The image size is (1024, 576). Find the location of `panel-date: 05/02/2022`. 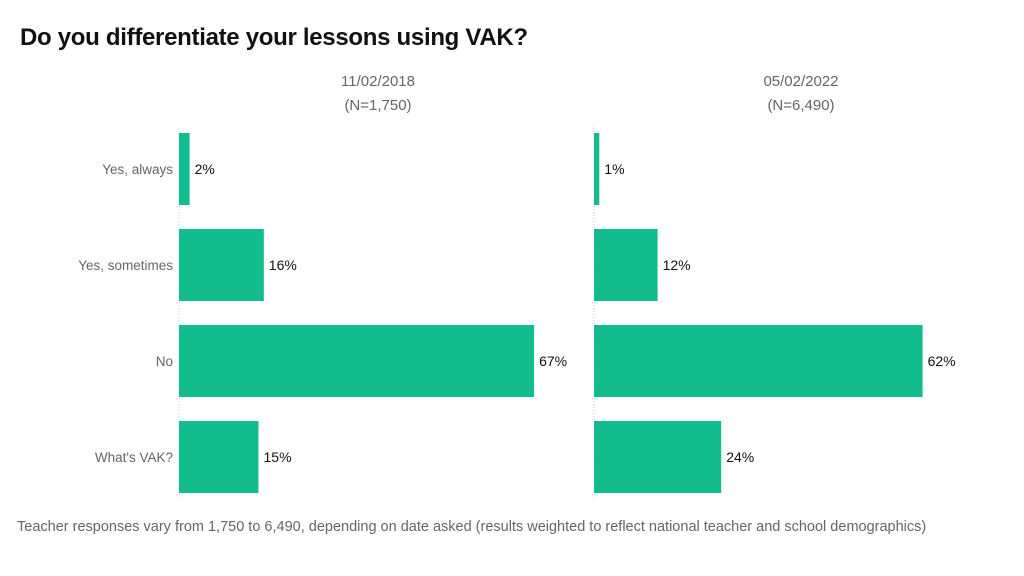

panel-date: 05/02/2022 is located at coordinates (801, 81).